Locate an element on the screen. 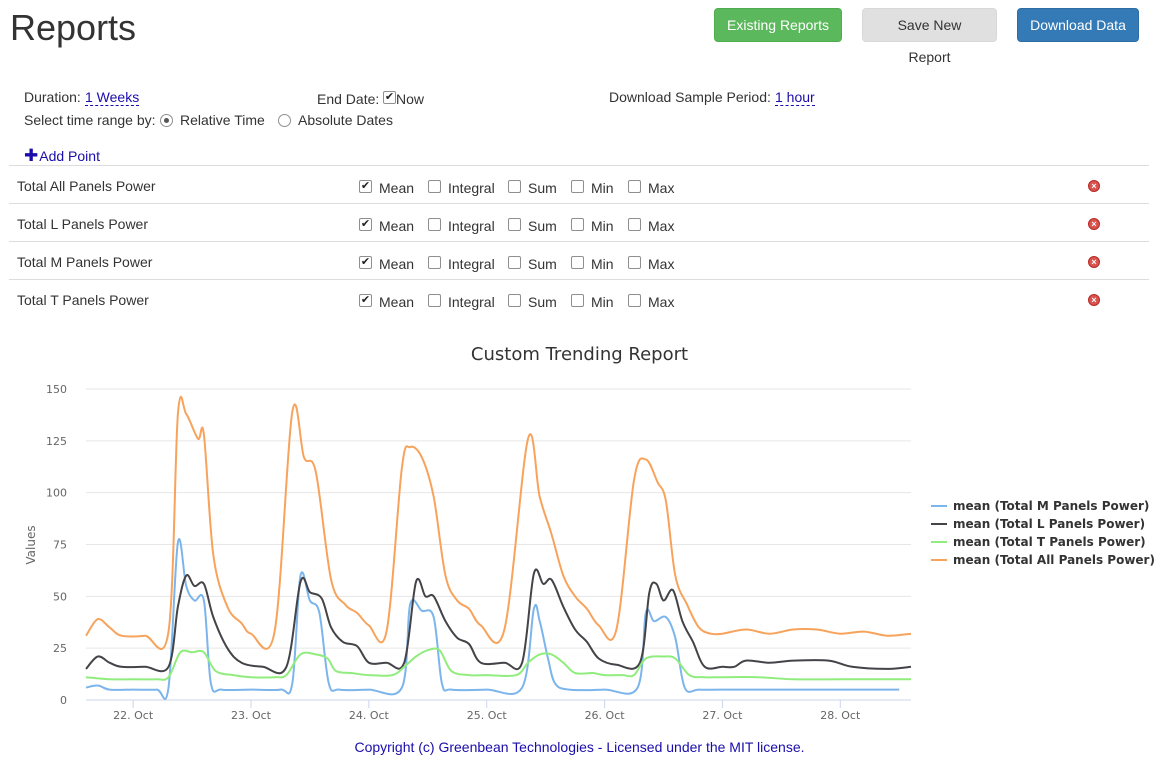  end-date-label: End Date: is located at coordinates (348, 99).